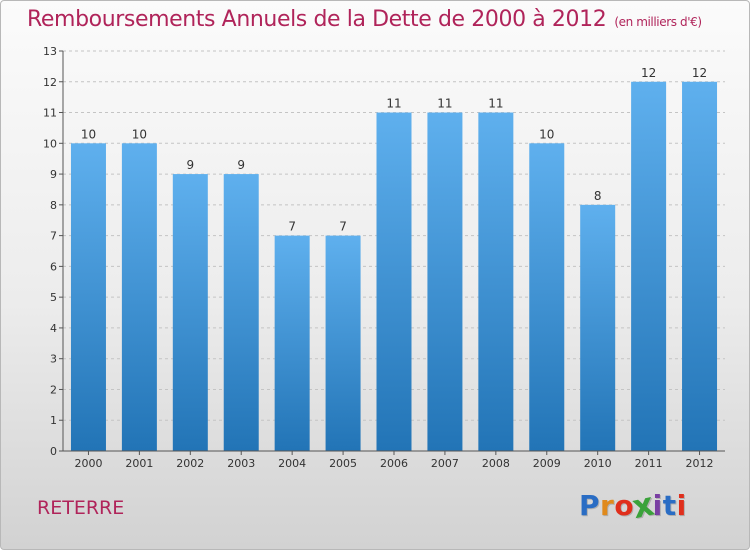 The height and width of the screenshot is (550, 750). What do you see at coordinates (343, 463) in the screenshot?
I see `x-tick-label: 2005` at bounding box center [343, 463].